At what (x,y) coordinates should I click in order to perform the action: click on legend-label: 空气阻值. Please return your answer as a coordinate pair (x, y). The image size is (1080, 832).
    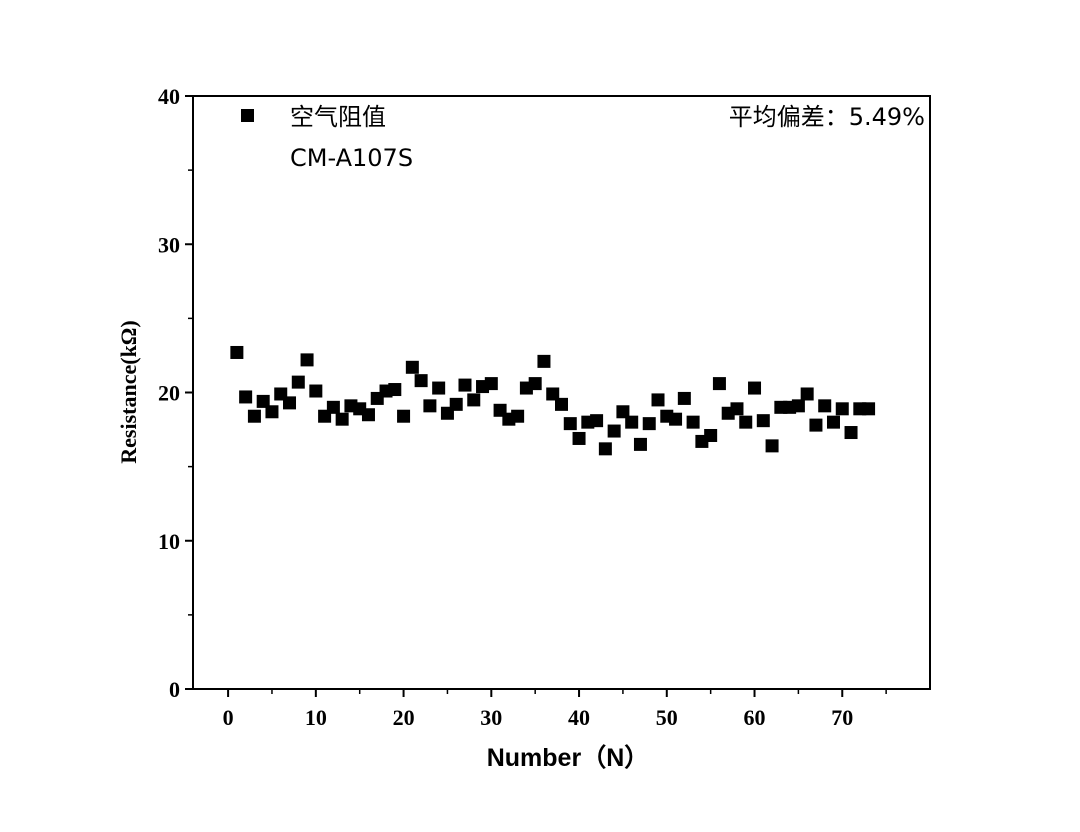
    Looking at the image, I should click on (338, 117).